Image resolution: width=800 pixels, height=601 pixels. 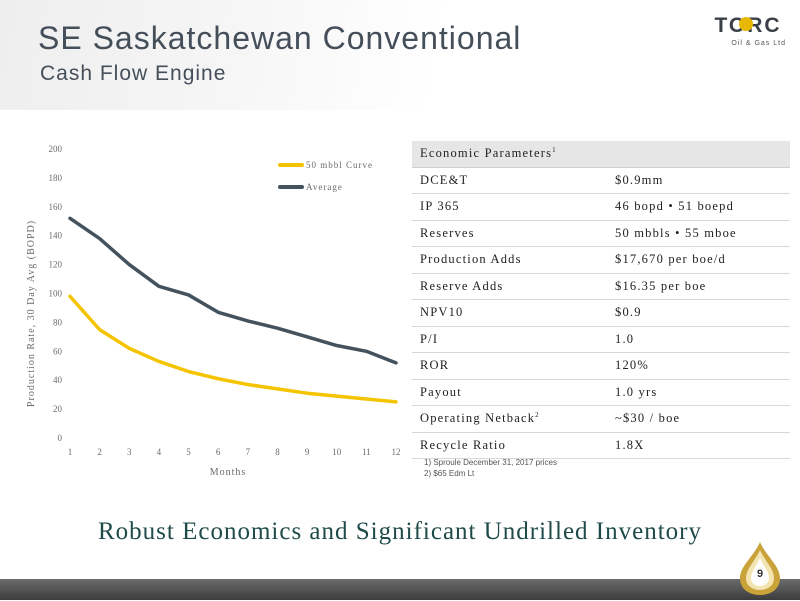 I want to click on parameter-label: P/I, so click(x=509, y=339).